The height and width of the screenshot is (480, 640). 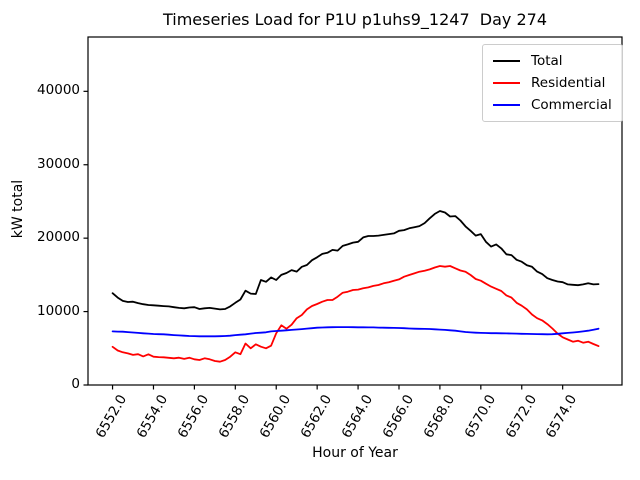 I want to click on legend-line-commercial-icon, so click(x=506, y=105).